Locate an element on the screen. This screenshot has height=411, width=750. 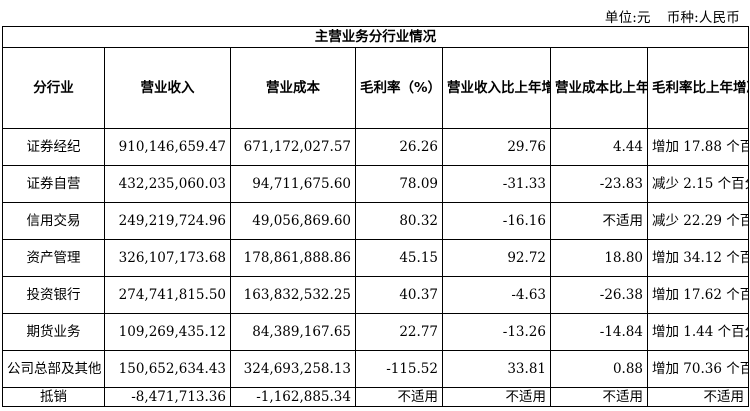
cost-cell: 324,693,258.13 is located at coordinates (293, 369).